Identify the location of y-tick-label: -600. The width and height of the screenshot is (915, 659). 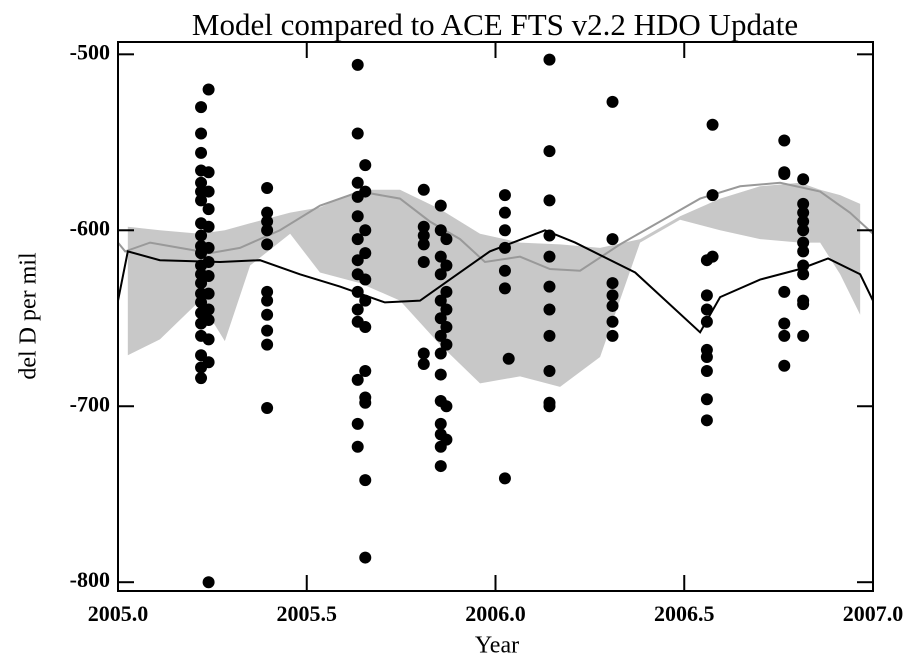
(90, 227).